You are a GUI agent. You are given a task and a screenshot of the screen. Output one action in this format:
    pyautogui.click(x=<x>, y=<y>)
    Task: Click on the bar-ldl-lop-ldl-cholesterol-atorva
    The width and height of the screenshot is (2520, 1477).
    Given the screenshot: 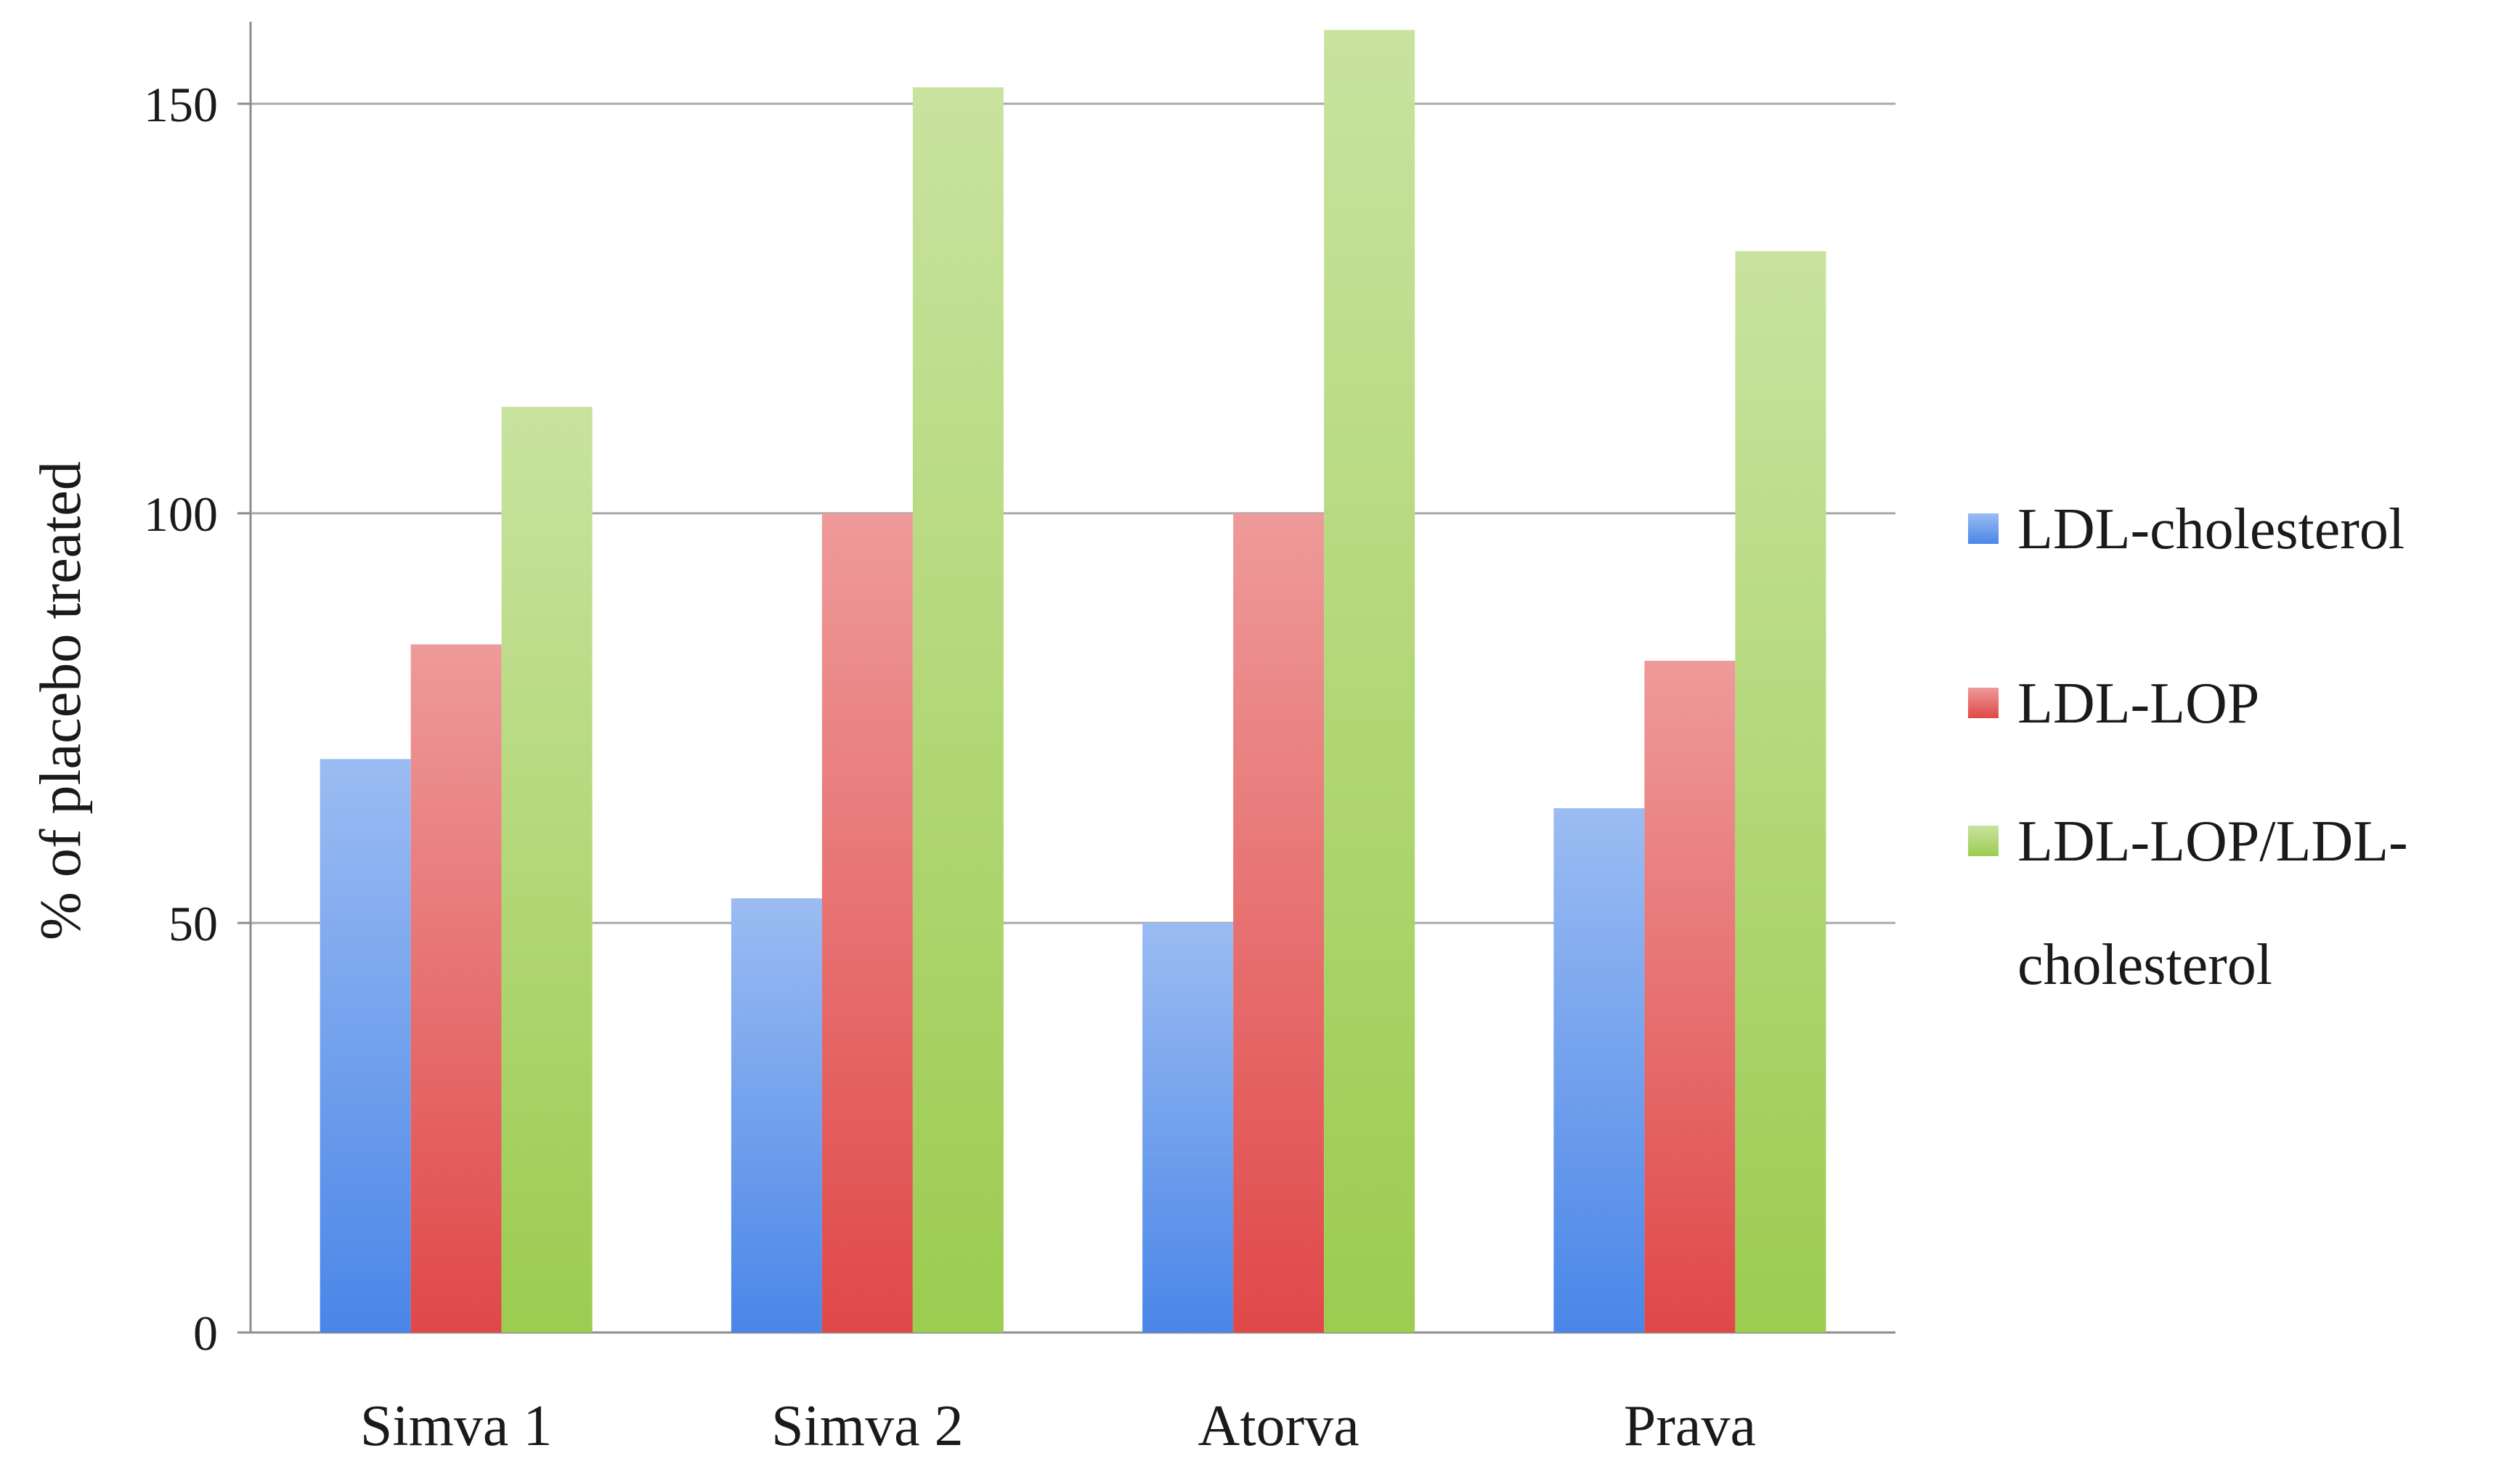 What is the action you would take?
    pyautogui.click(x=1369, y=681)
    